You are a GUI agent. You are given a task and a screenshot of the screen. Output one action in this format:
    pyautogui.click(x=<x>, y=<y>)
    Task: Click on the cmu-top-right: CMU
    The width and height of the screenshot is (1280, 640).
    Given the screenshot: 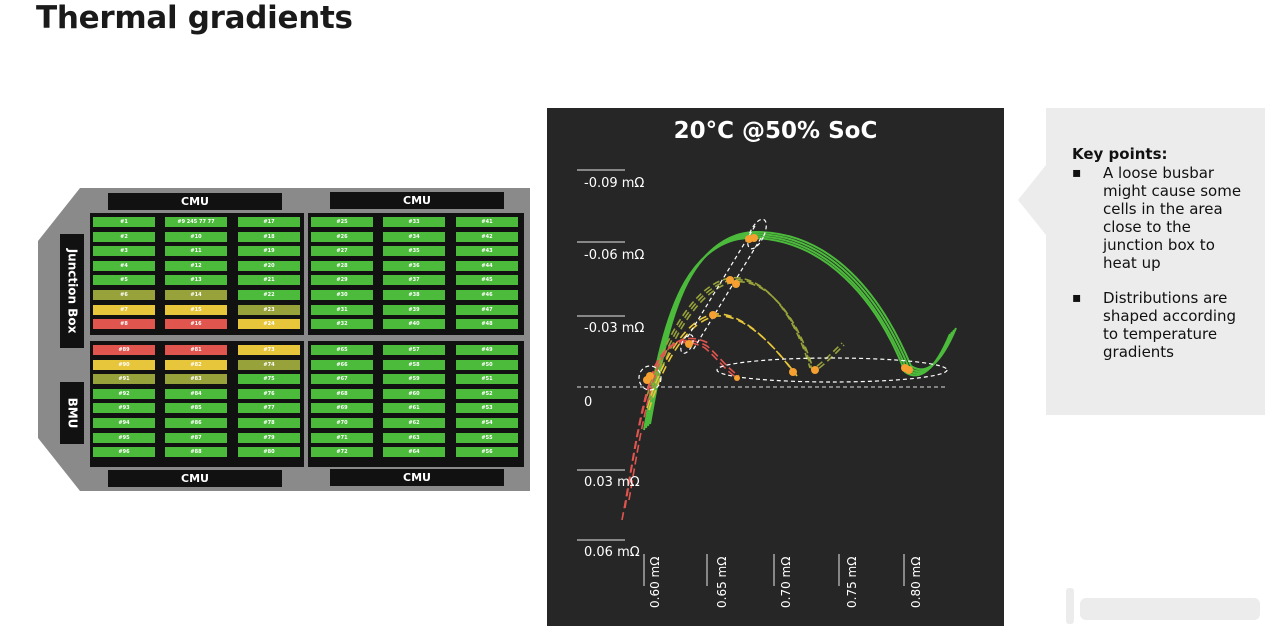 What is the action you would take?
    pyautogui.click(x=417, y=200)
    